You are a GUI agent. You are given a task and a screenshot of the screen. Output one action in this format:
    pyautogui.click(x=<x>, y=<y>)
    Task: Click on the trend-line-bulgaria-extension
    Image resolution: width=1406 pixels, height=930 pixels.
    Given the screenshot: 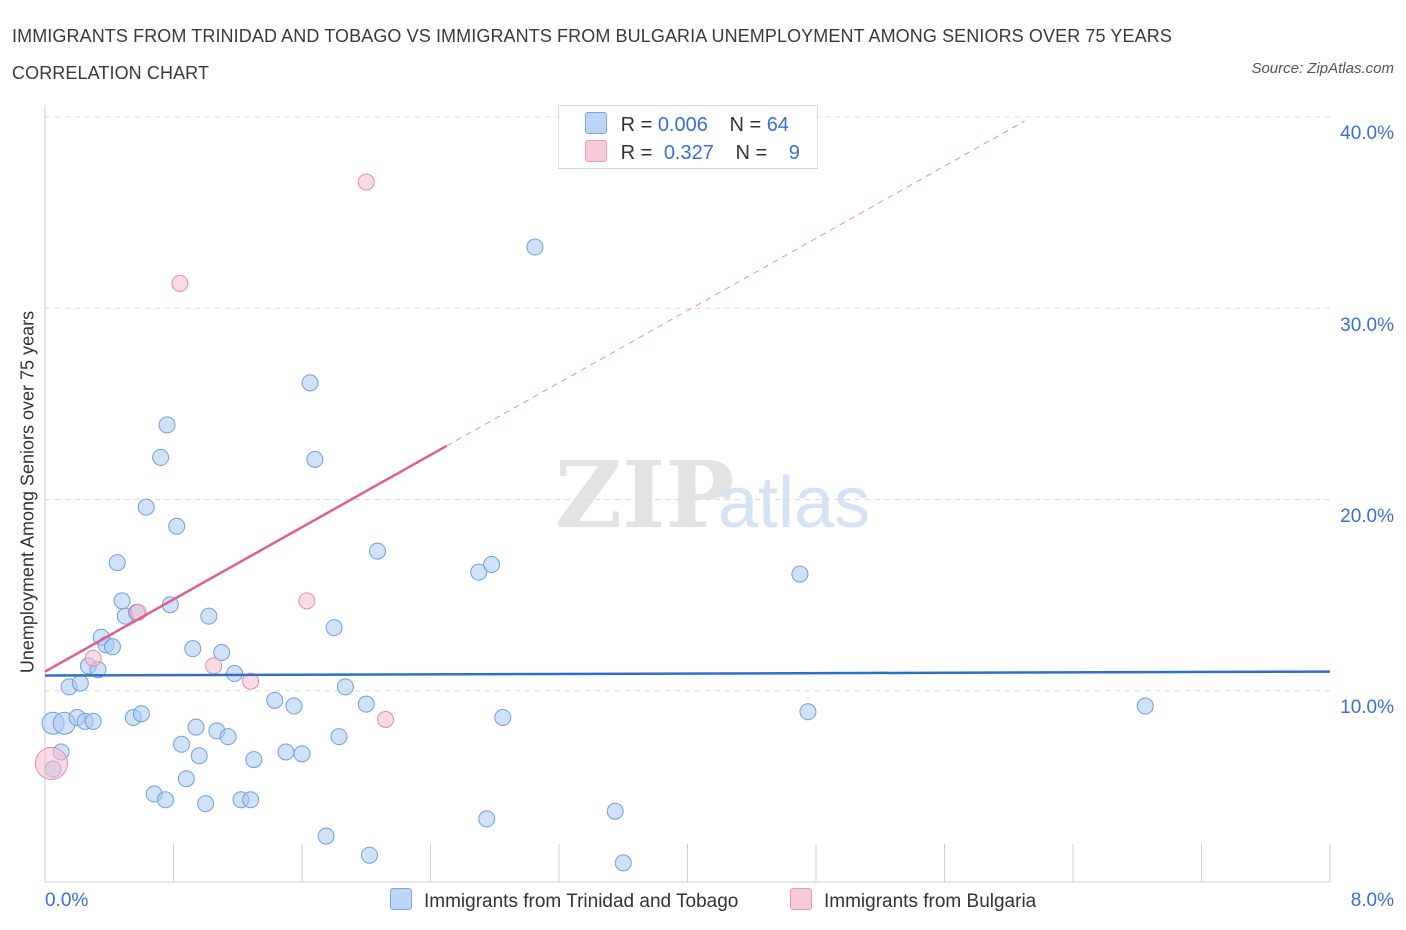 What is the action you would take?
    pyautogui.click(x=736, y=283)
    